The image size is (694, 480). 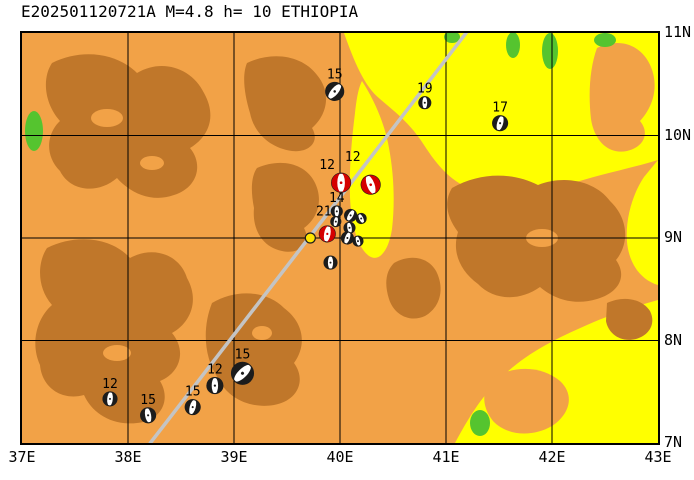 What do you see at coordinates (658, 457) in the screenshot?
I see `x-axis-tick-label: 43E` at bounding box center [658, 457].